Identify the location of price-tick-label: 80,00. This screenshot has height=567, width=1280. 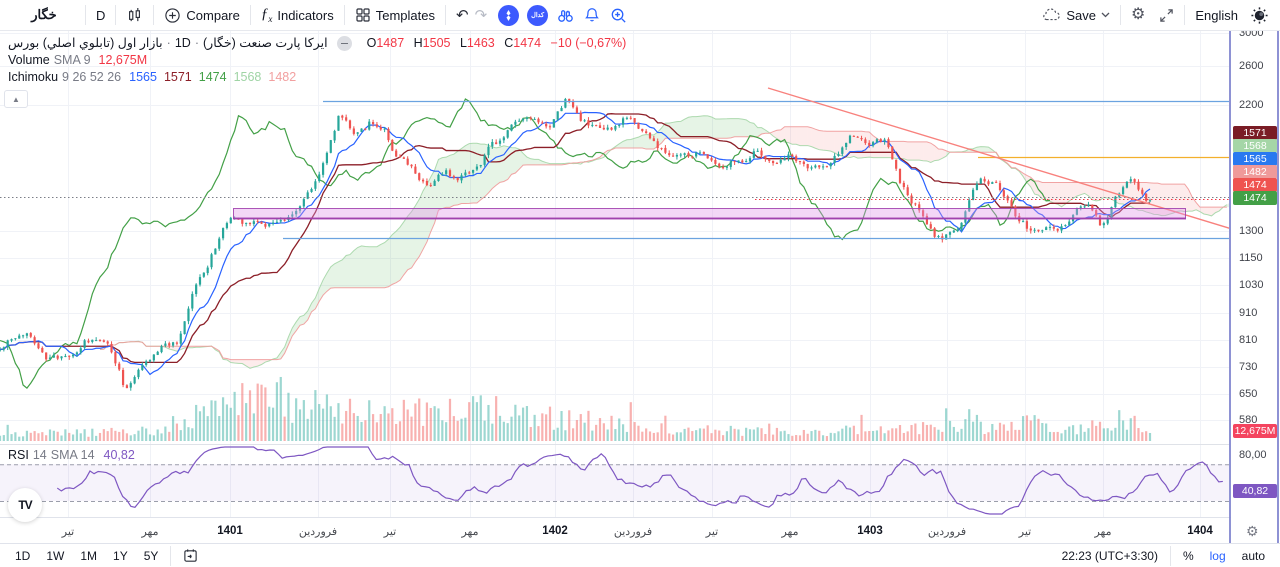
(1253, 455).